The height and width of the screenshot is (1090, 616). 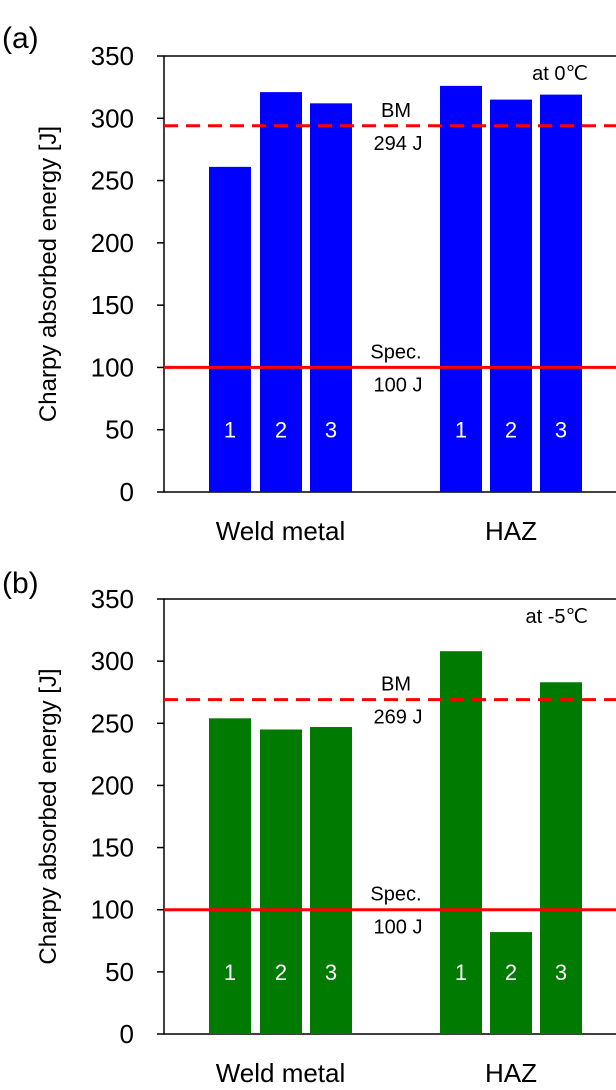 I want to click on reference-line-value: 294 J, so click(x=398, y=144).